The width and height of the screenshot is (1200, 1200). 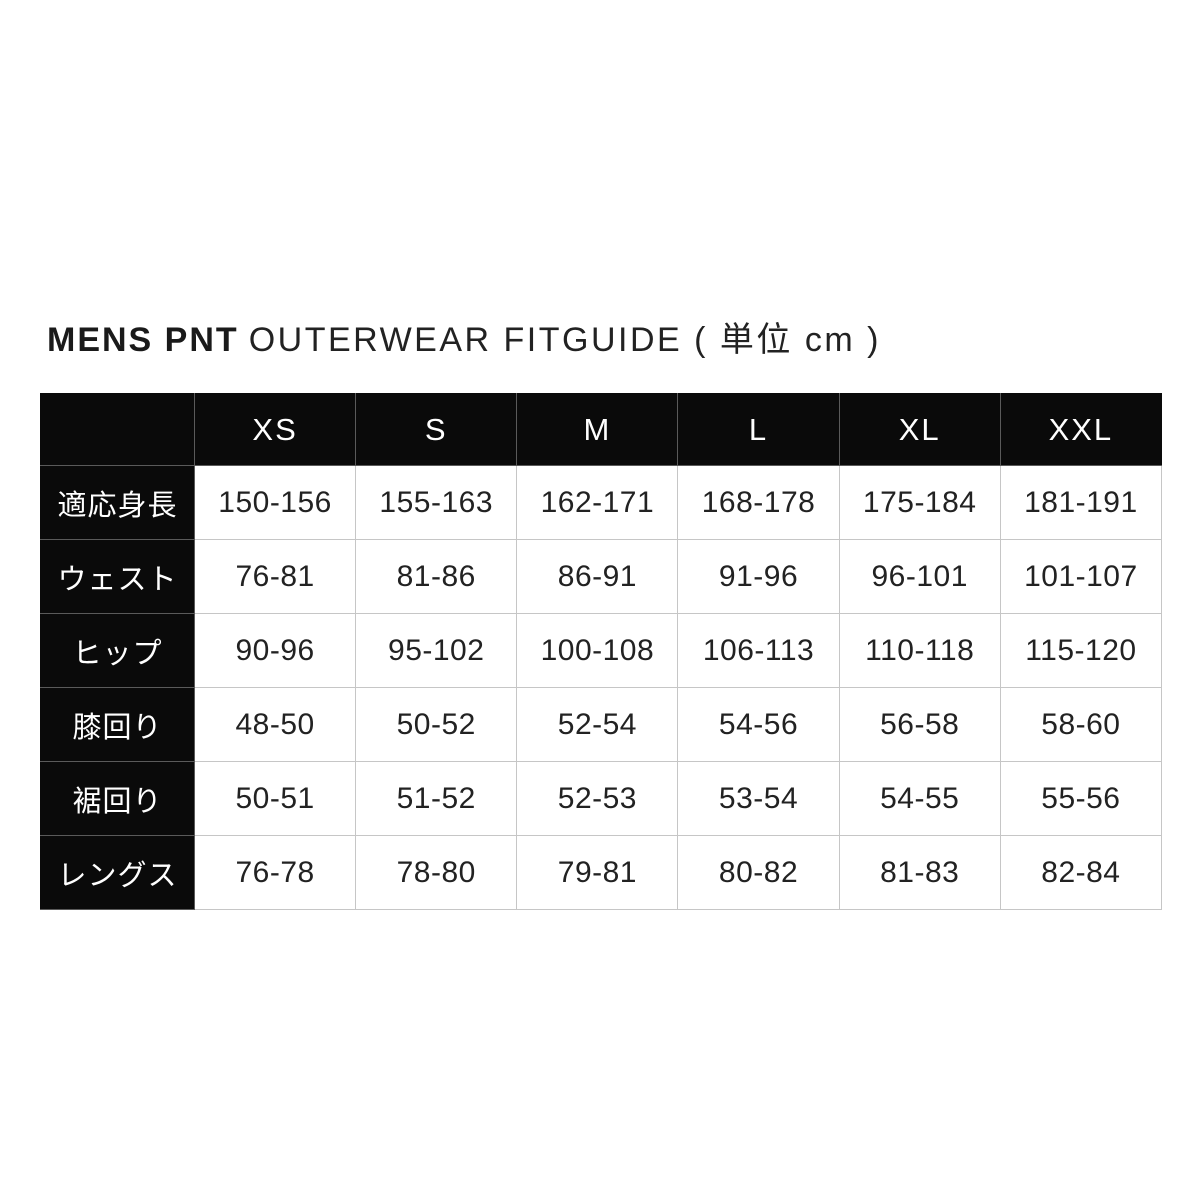 I want to click on size-cell: 106-113, so click(x=758, y=650).